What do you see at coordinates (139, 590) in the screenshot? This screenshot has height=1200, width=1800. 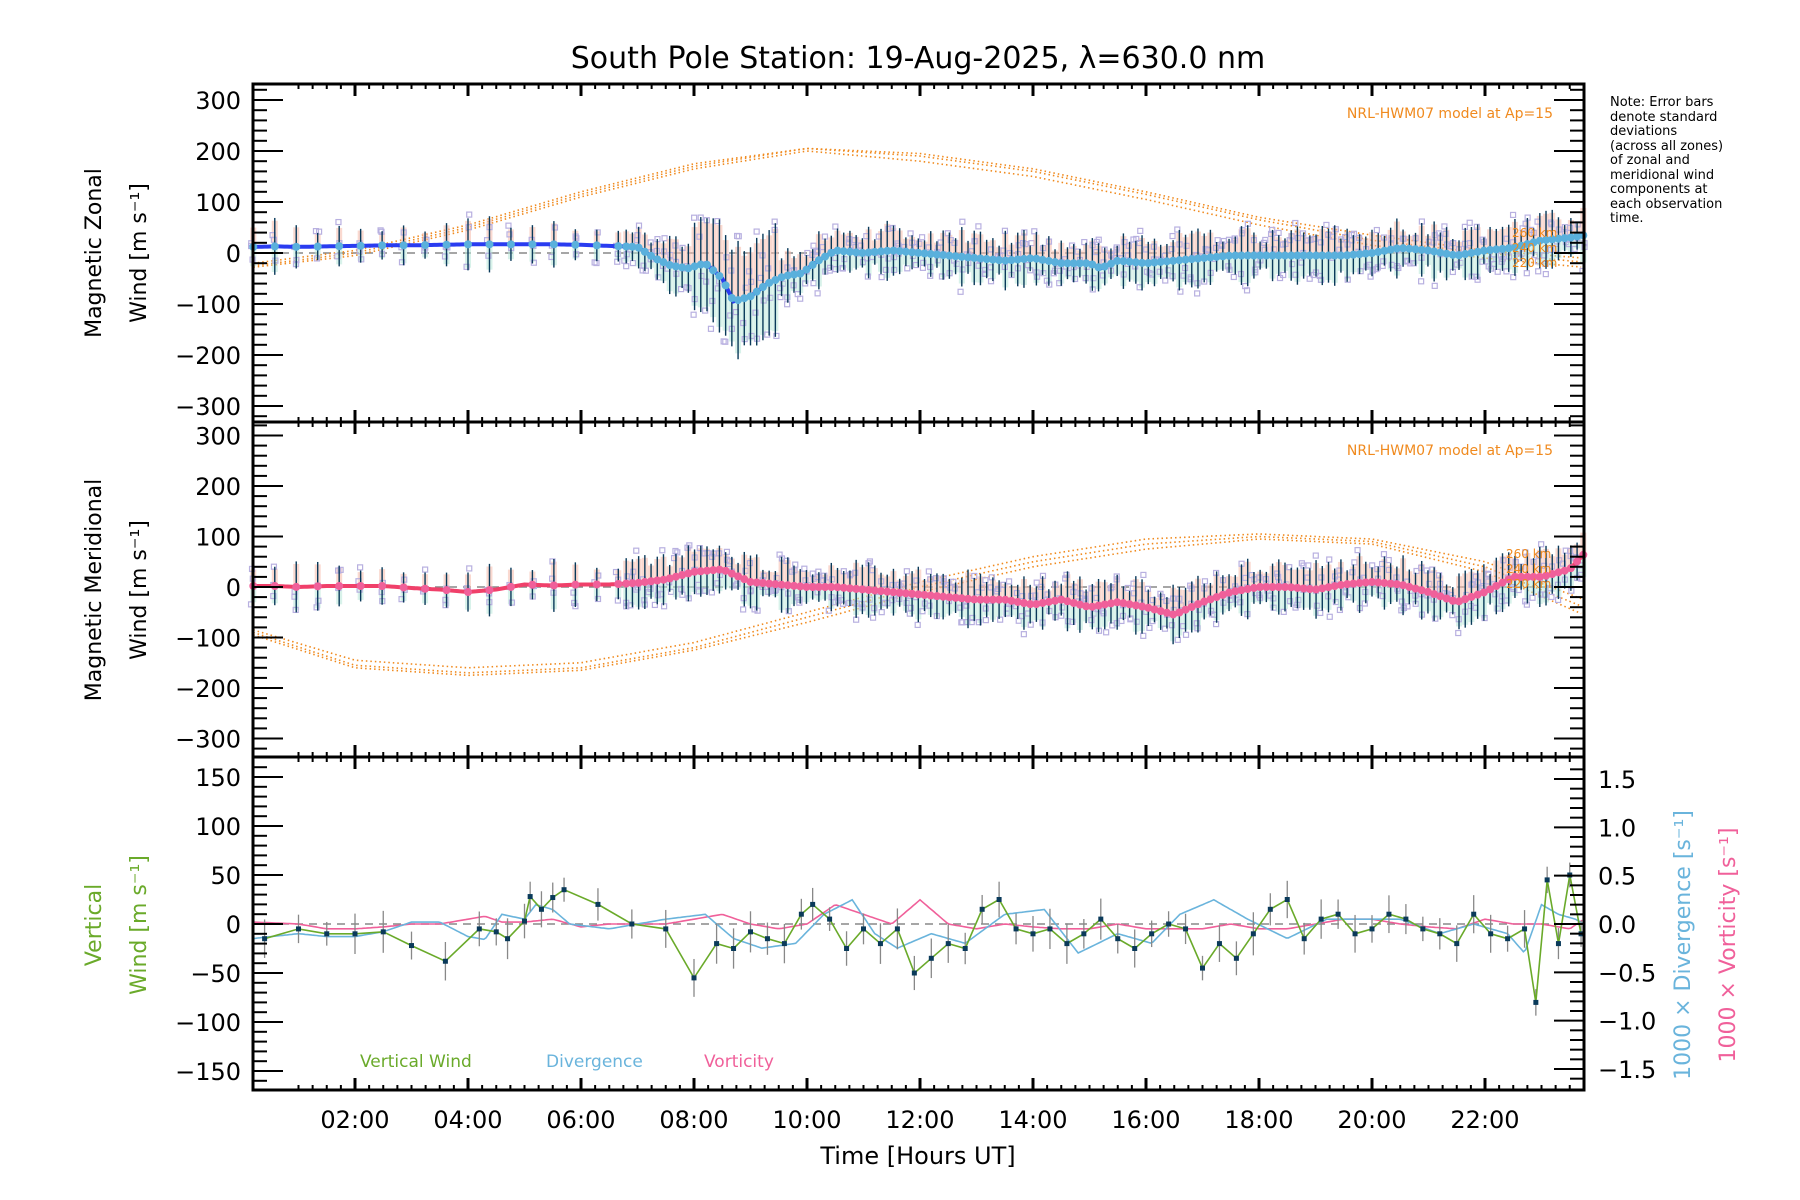 I see `meridional-ylabel-line2: Wind [m s⁻¹]` at bounding box center [139, 590].